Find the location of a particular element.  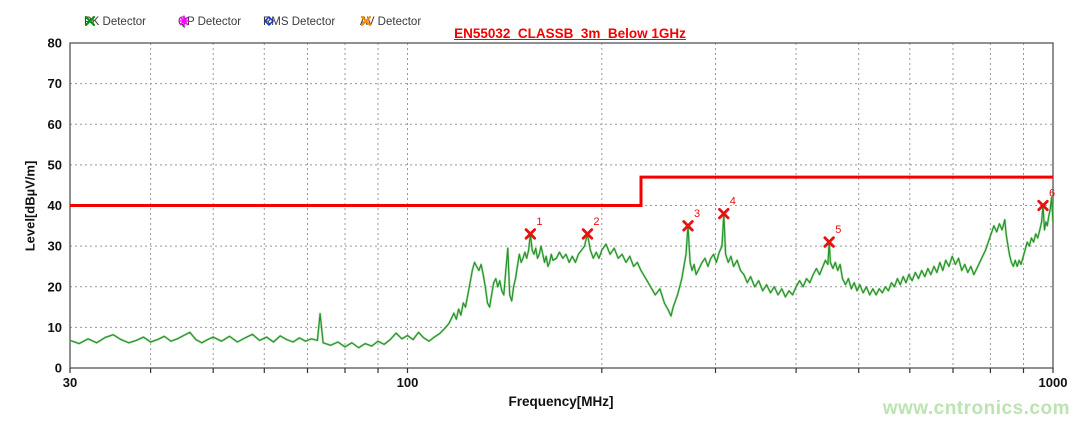

av-detector-marker-icon is located at coordinates (366, 21).